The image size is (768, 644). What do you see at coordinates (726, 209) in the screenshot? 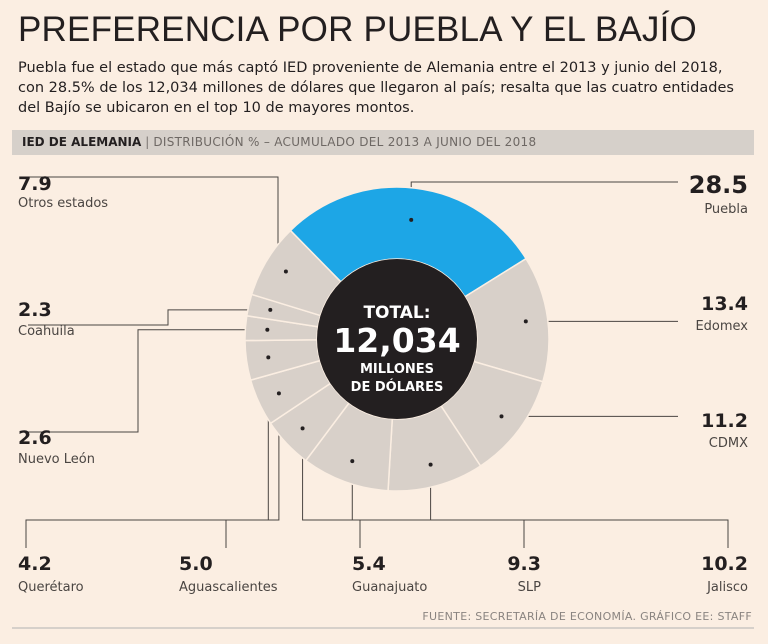
I see `name-label-puebla: Puebla` at bounding box center [726, 209].